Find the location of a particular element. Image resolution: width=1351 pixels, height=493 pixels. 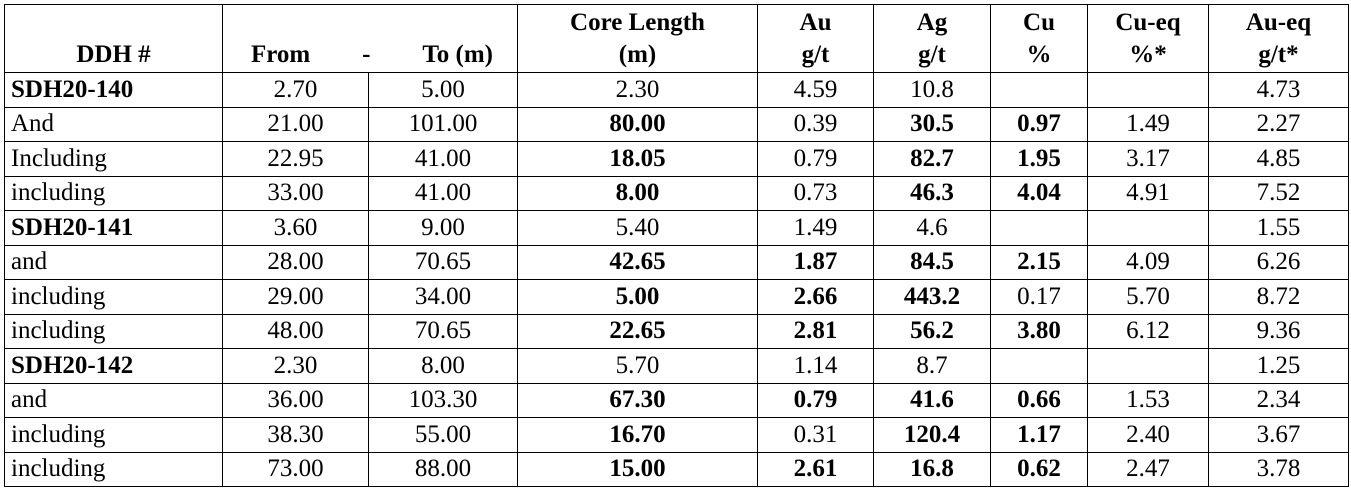

table-cell: Including is located at coordinates (113, 159).